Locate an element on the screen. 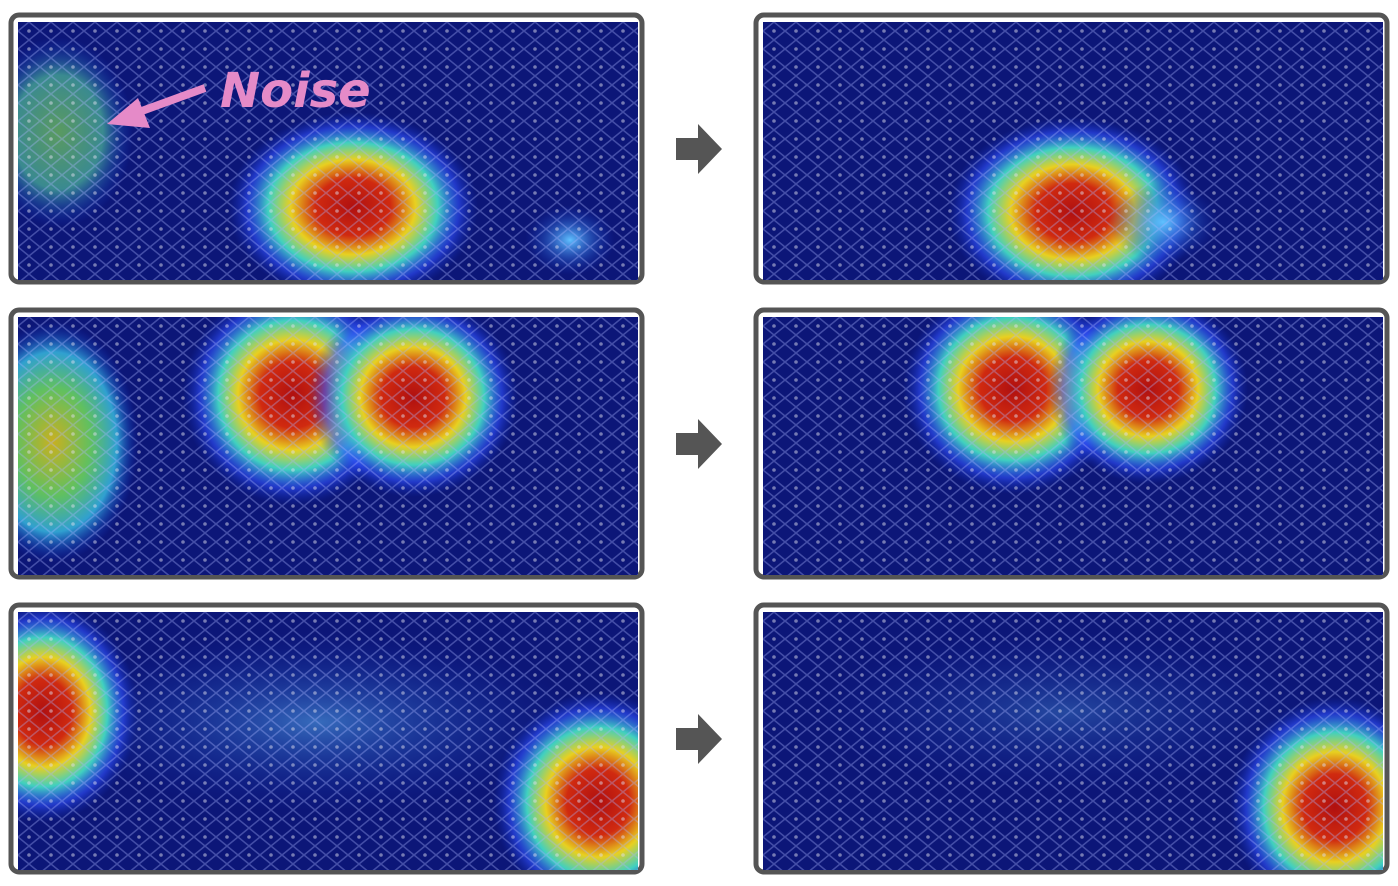  panel-mid-left is located at coordinates (326, 443).